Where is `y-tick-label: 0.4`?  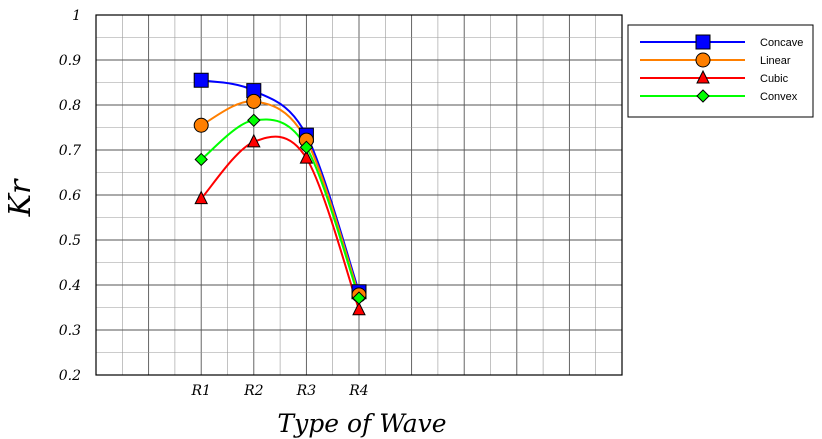 y-tick-label: 0.4 is located at coordinates (70, 286).